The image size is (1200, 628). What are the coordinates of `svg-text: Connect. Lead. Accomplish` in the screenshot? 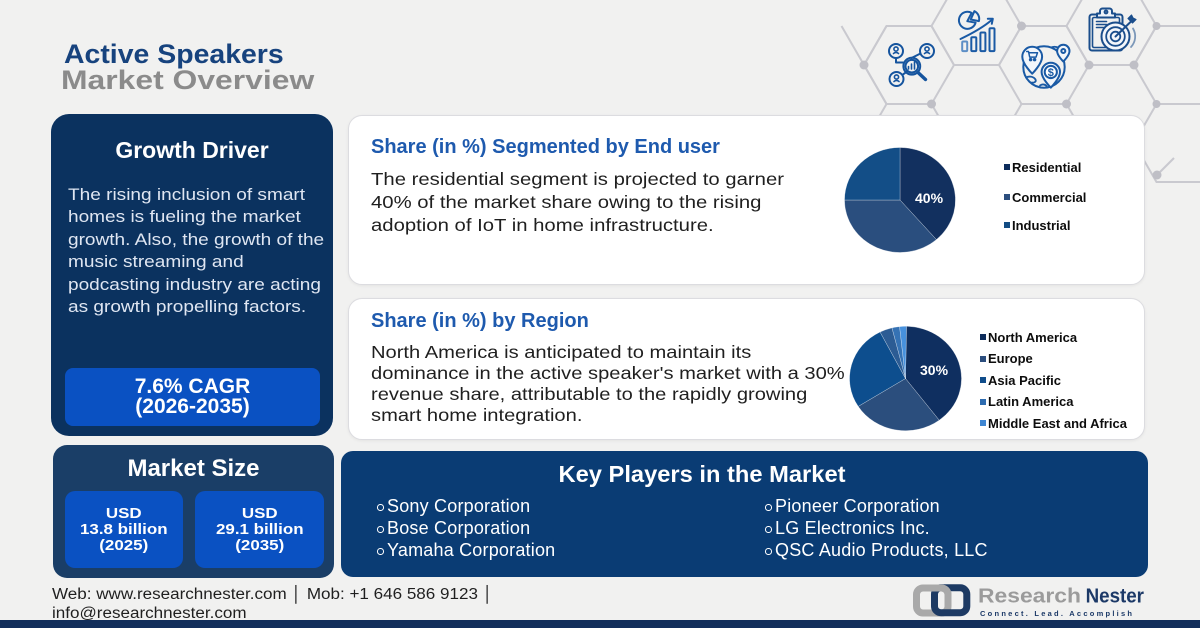 It's located at (1057, 613).